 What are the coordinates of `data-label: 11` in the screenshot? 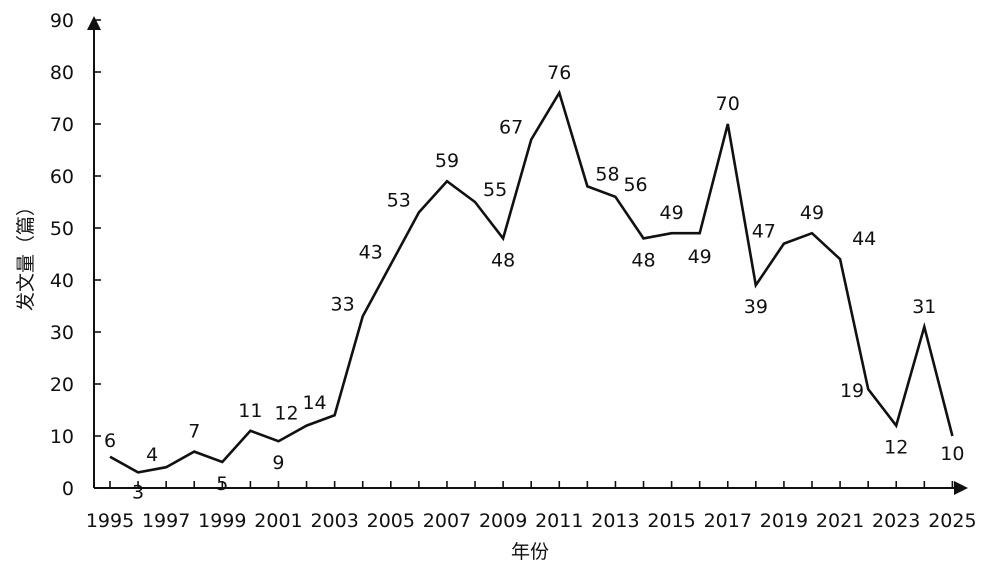 It's located at (250, 411).